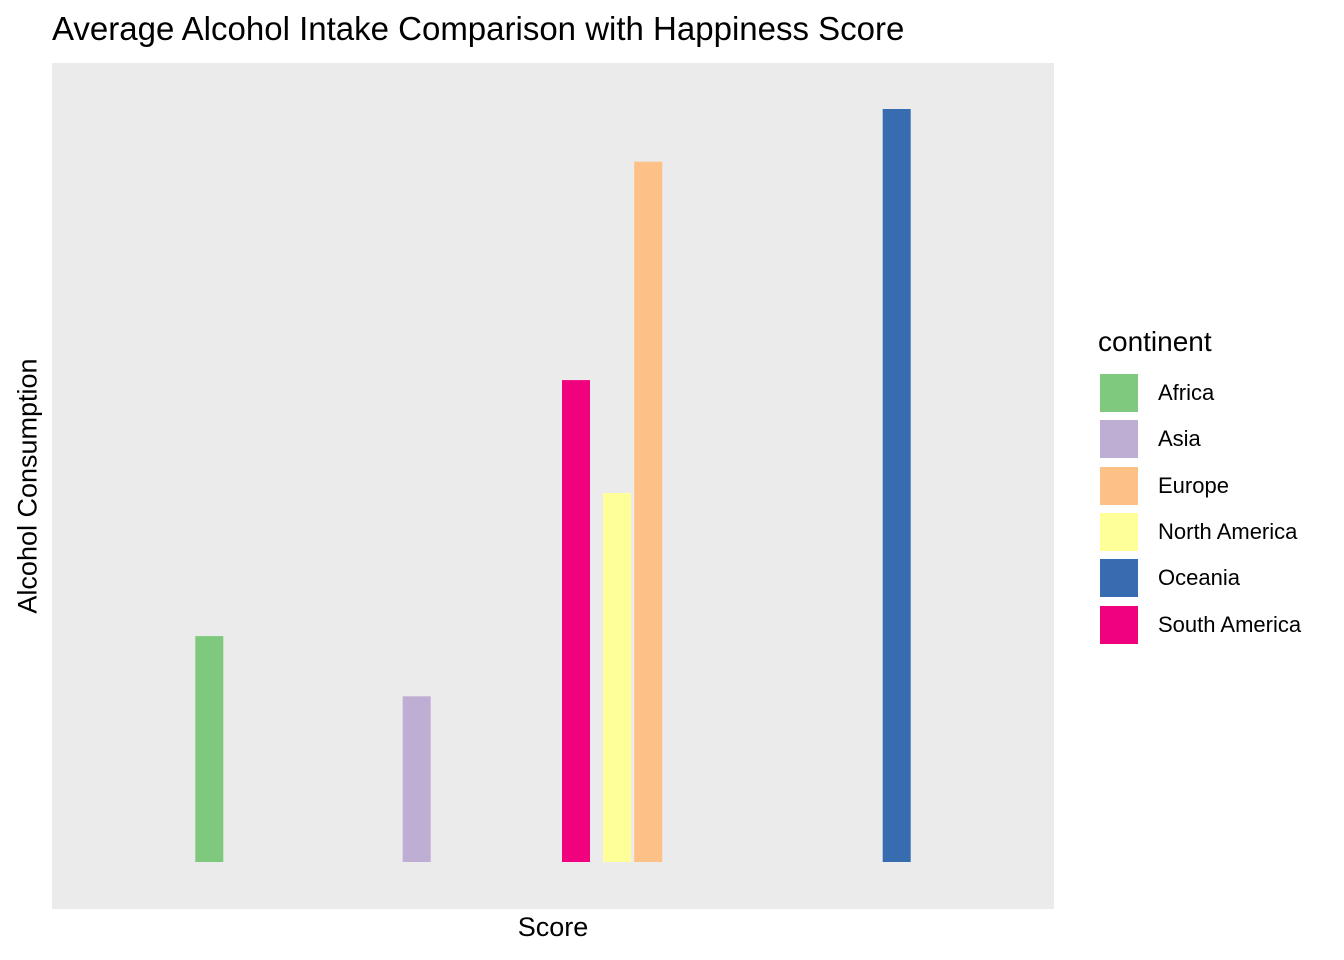  I want to click on legend-item-africa: Africa, so click(1199, 393).